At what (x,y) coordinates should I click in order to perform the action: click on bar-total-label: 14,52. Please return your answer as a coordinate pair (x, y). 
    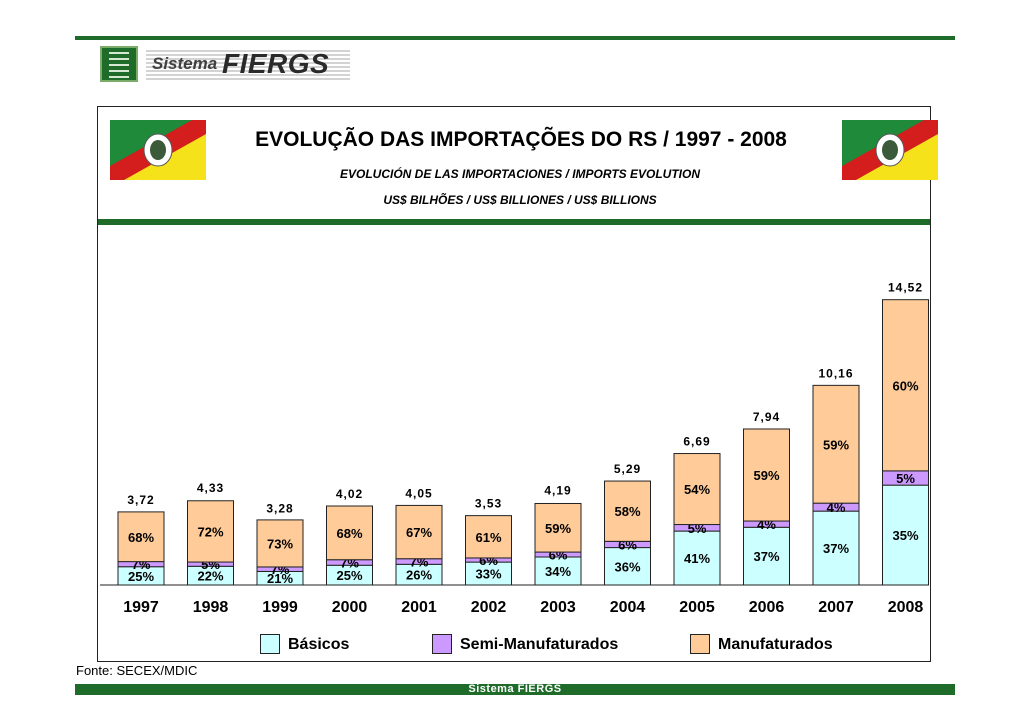
    Looking at the image, I should click on (905, 288).